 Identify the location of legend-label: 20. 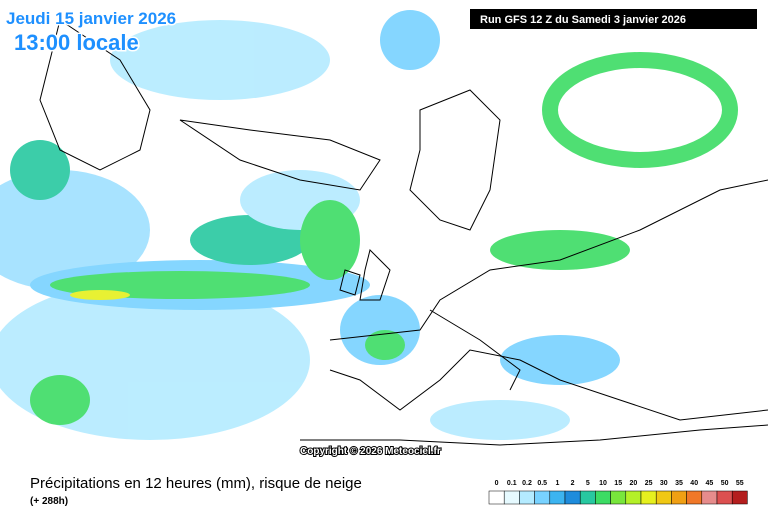
(634, 483).